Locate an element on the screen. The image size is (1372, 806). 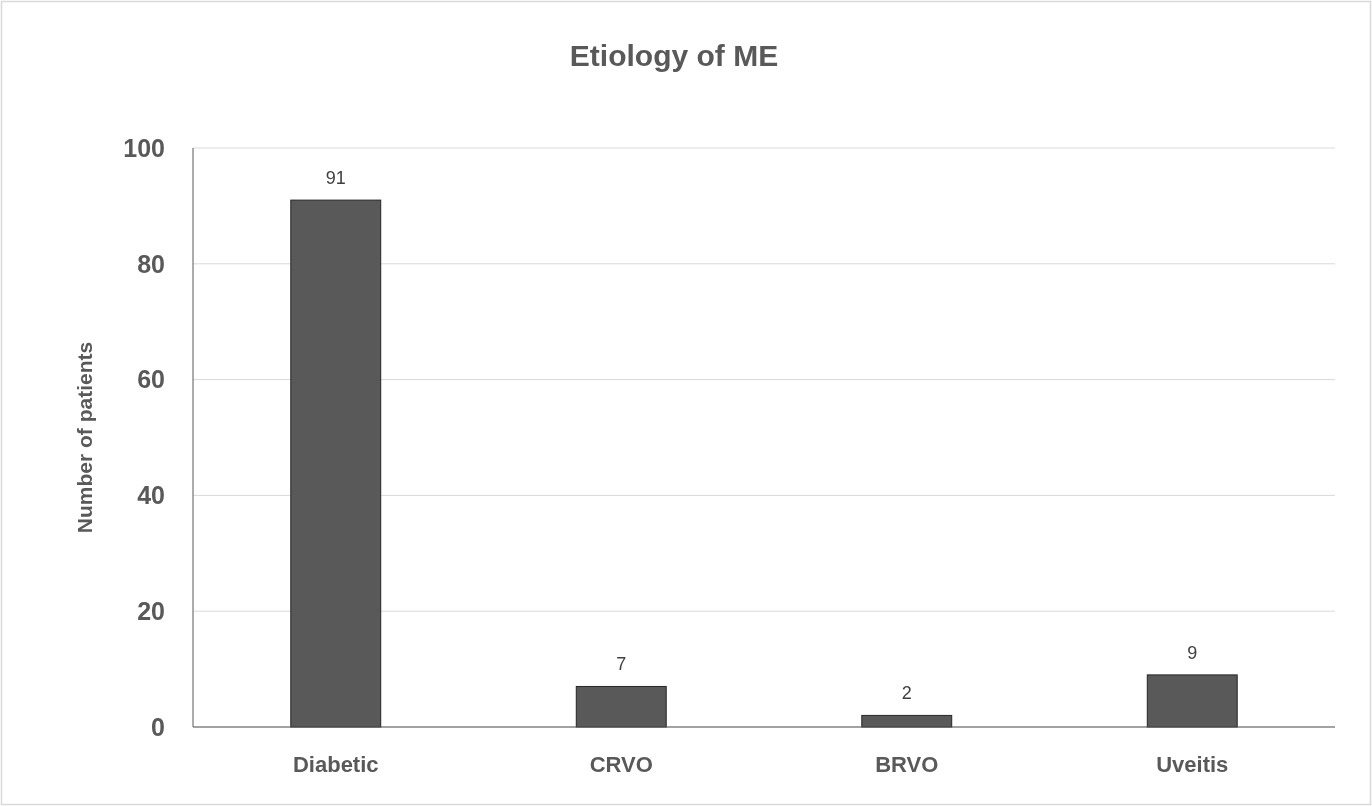
data-label: 2 is located at coordinates (906, 693).